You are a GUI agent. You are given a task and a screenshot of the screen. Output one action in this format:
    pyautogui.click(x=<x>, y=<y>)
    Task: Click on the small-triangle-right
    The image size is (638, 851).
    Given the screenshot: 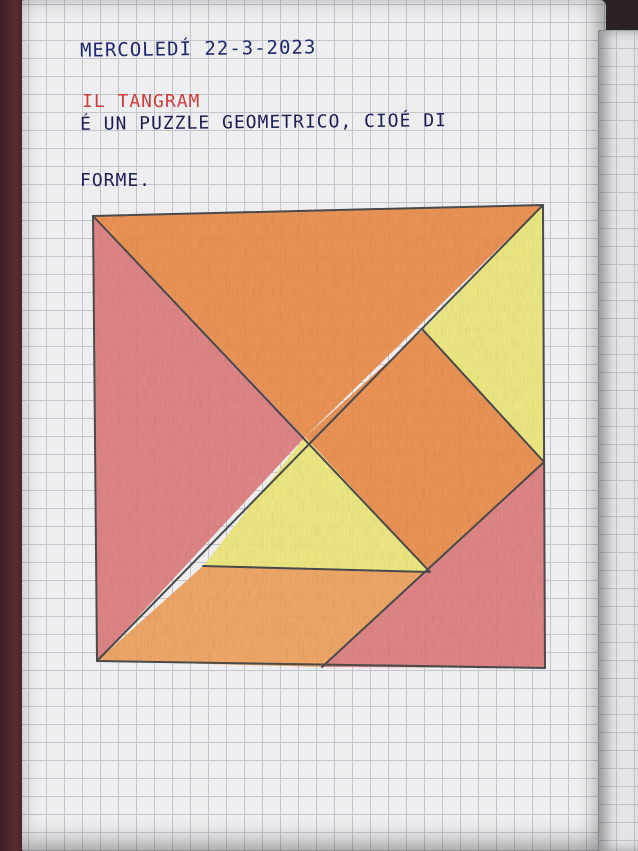 What is the action you would take?
    pyautogui.click(x=483, y=333)
    